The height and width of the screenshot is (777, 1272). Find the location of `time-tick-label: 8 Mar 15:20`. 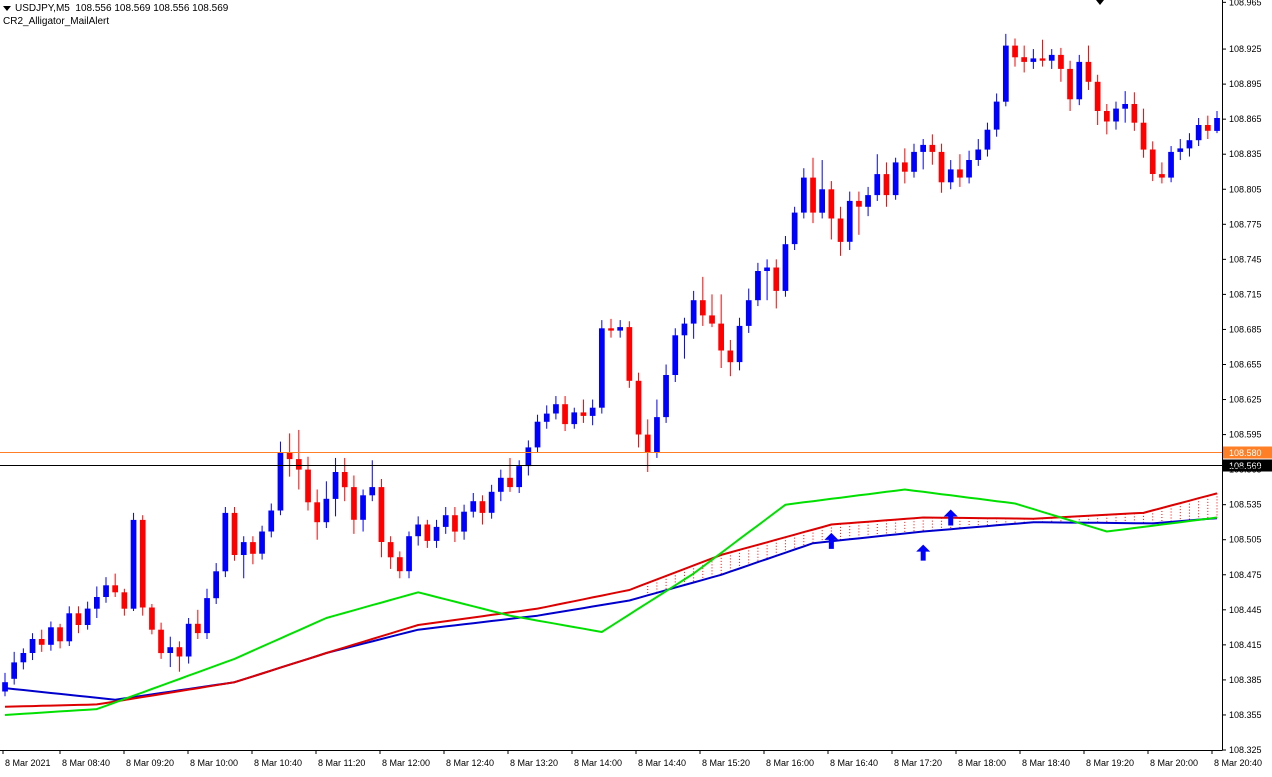

time-tick-label: 8 Mar 15:20 is located at coordinates (726, 763).